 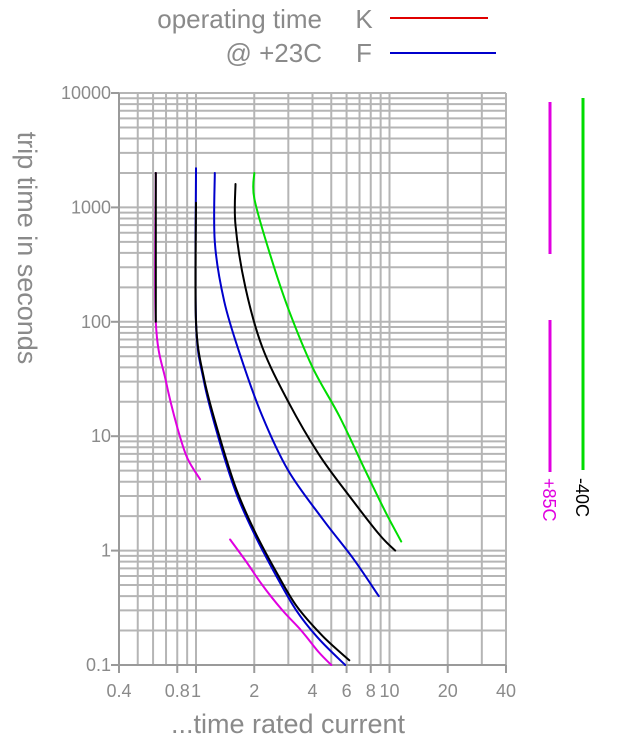 What do you see at coordinates (274, 53) in the screenshot?
I see `legend-caption-line-2: @ +23C` at bounding box center [274, 53].